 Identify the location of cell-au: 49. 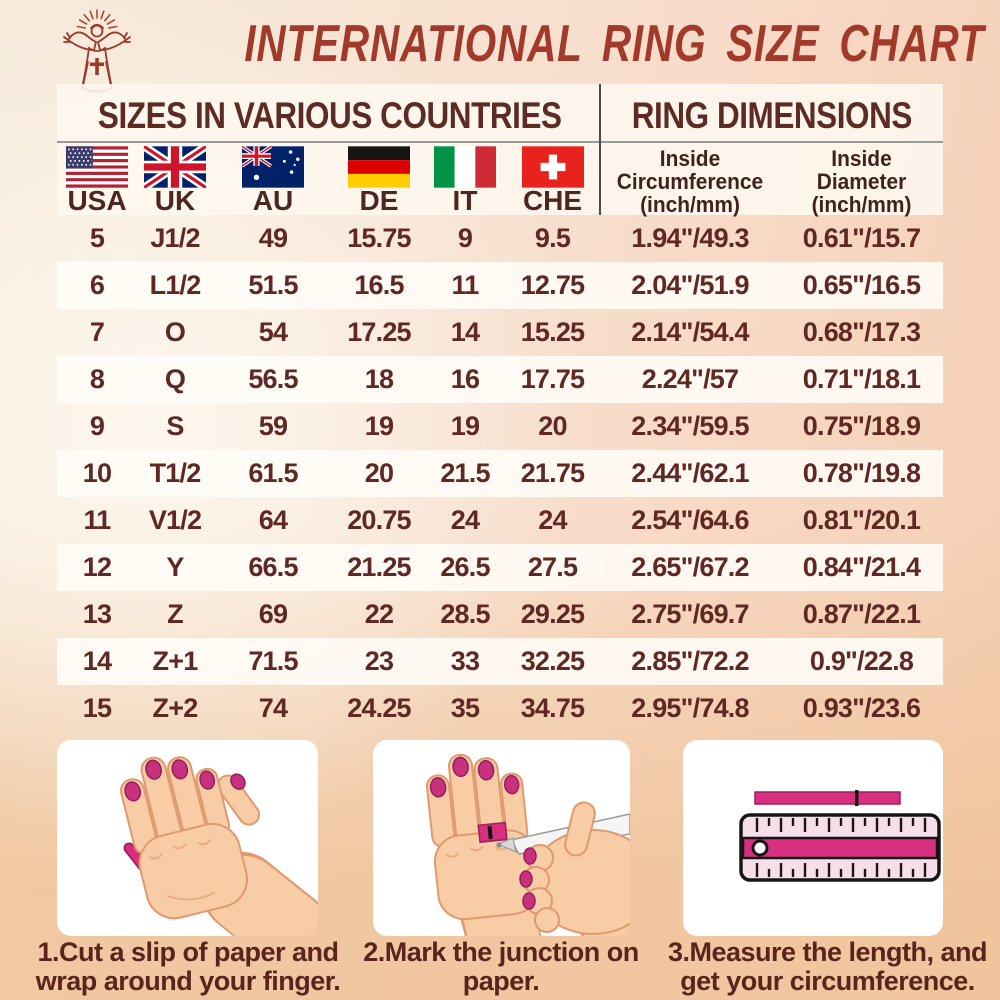
(273, 238).